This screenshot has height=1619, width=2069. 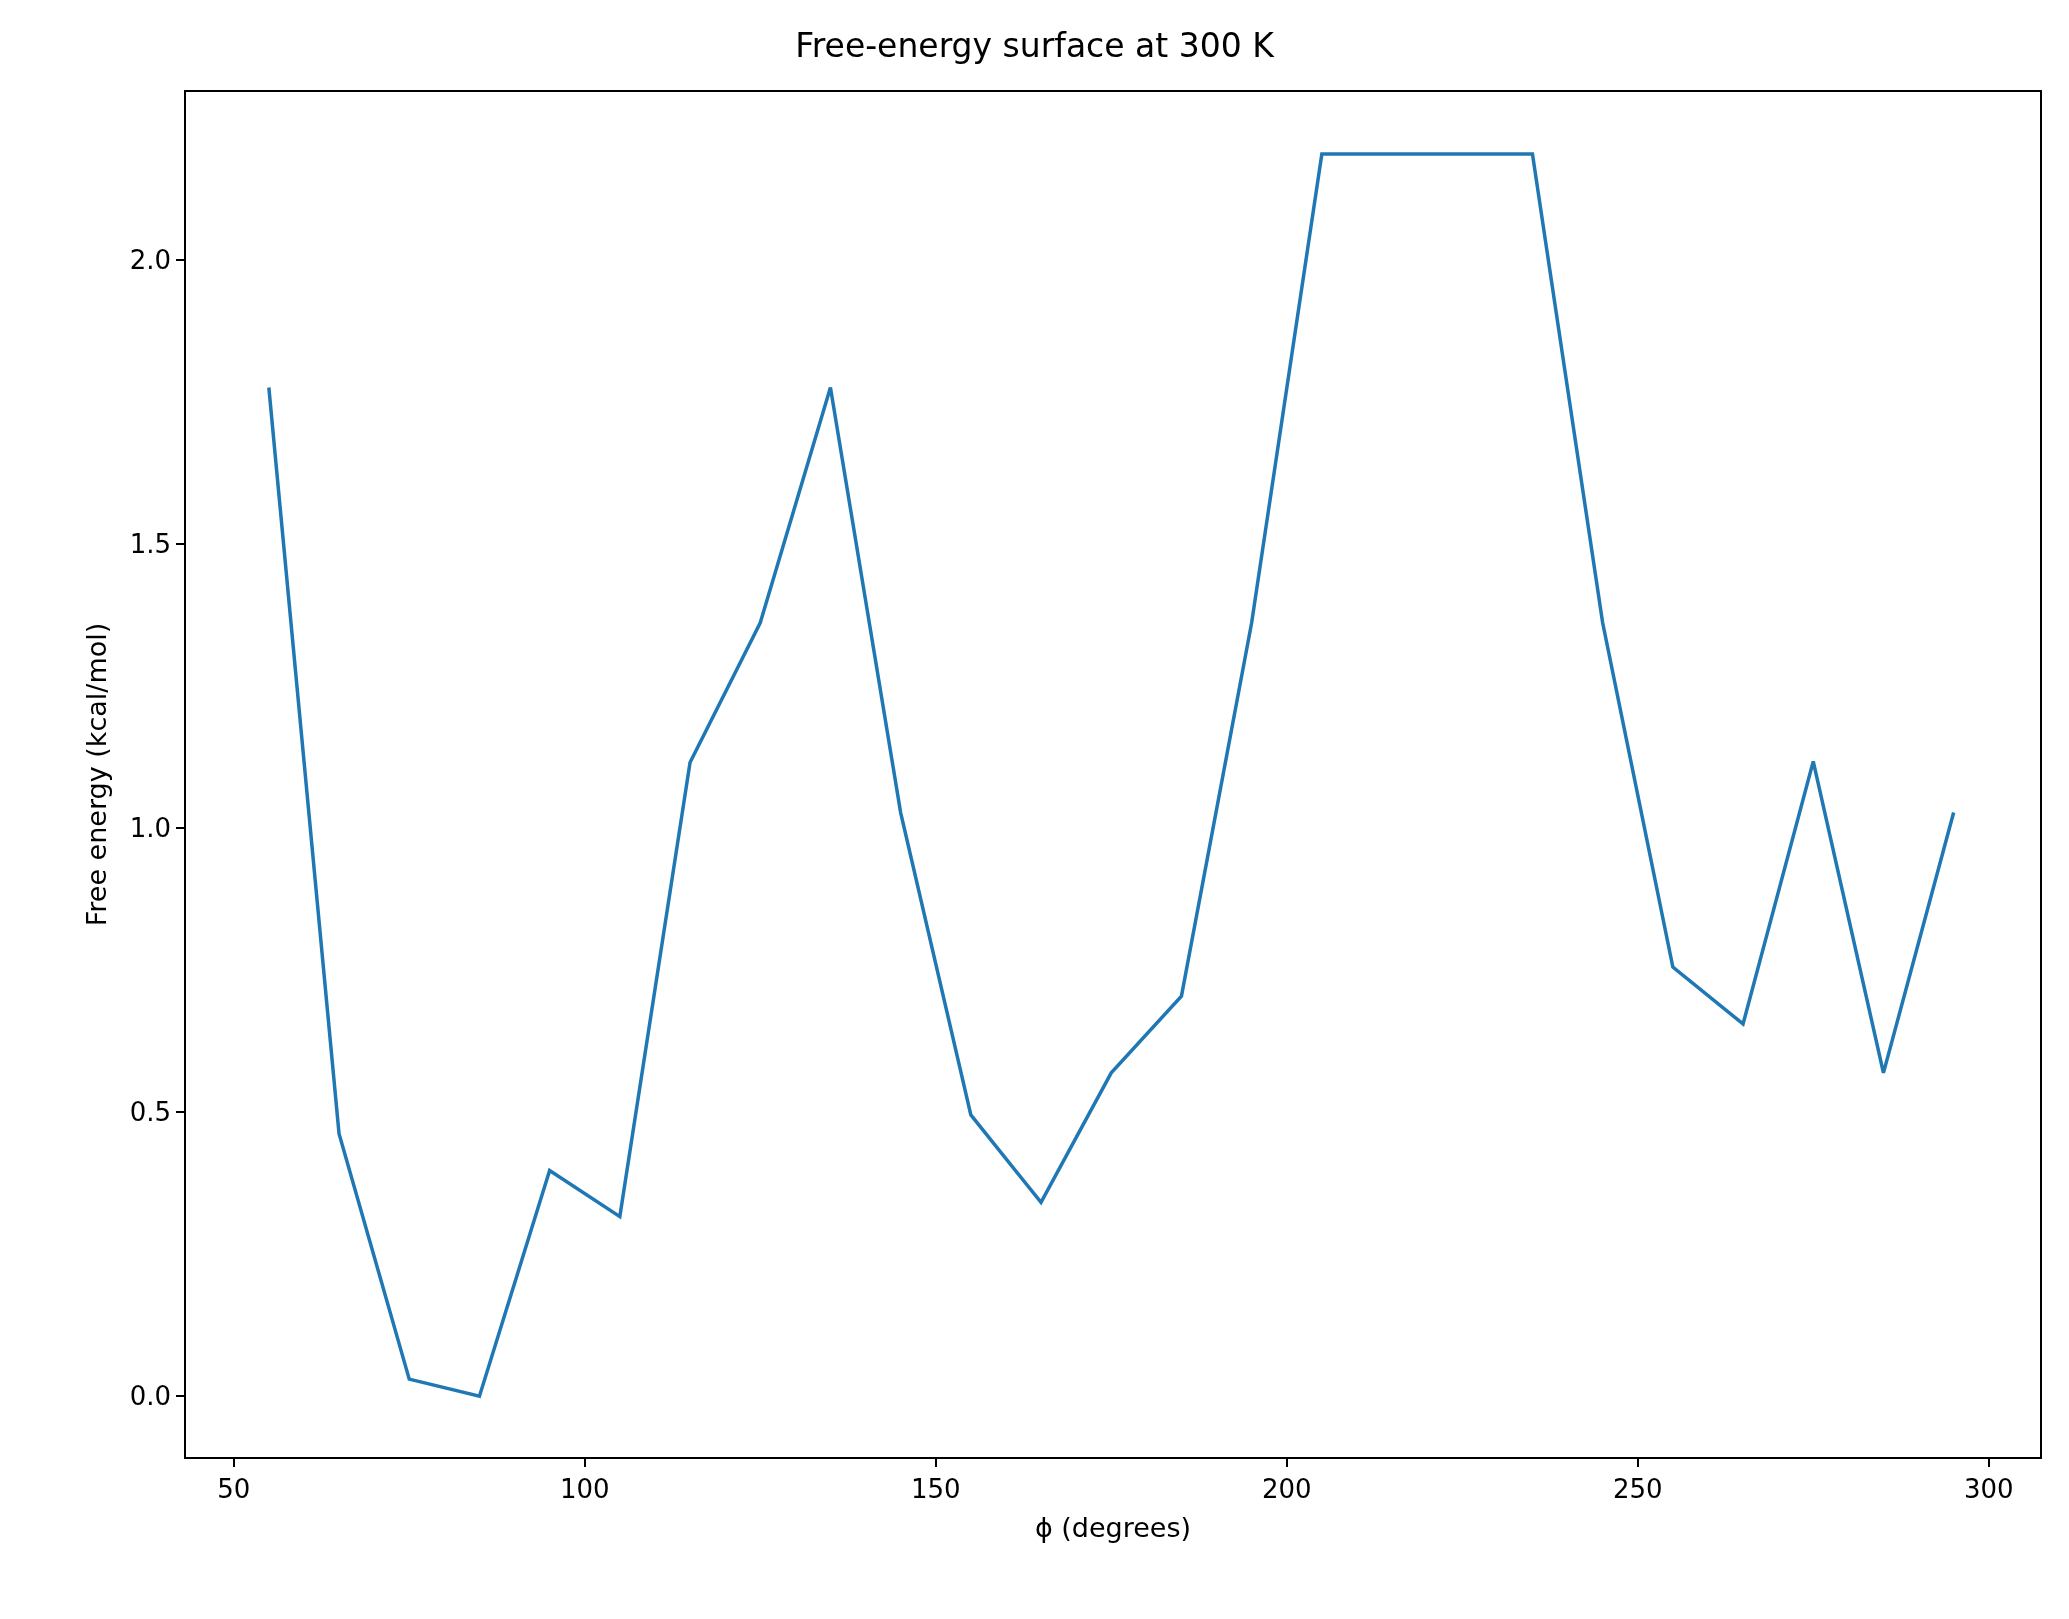 I want to click on y-tick-label: 1.0, so click(x=150, y=828).